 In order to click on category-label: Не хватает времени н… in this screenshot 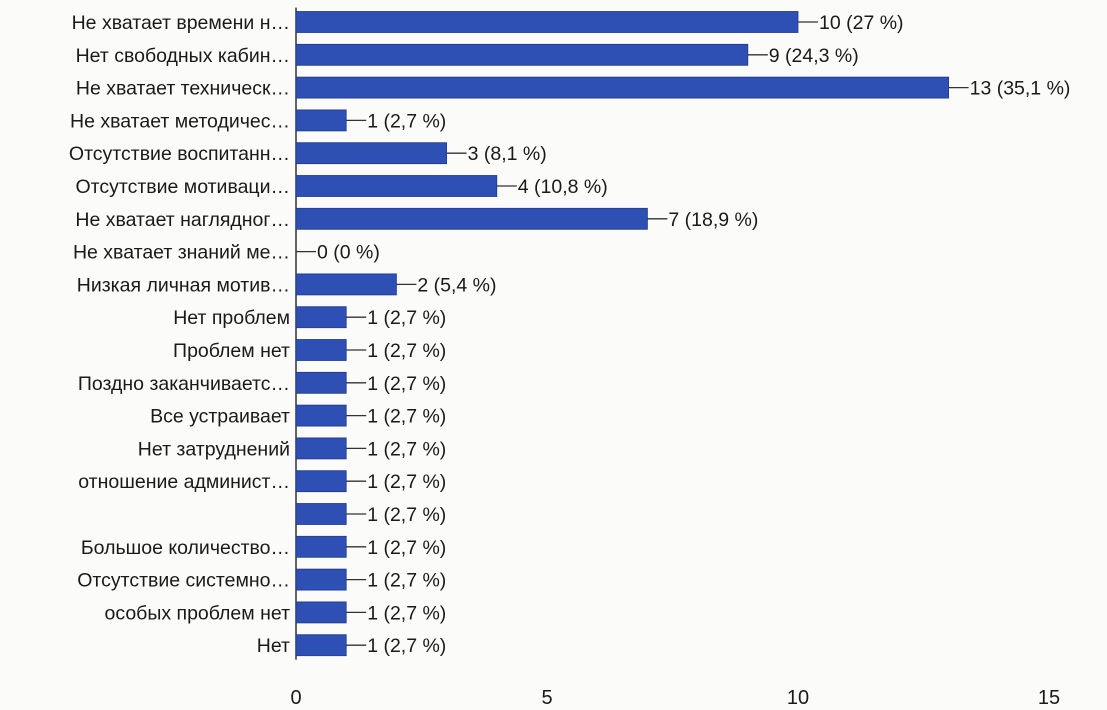, I will do `click(181, 23)`.